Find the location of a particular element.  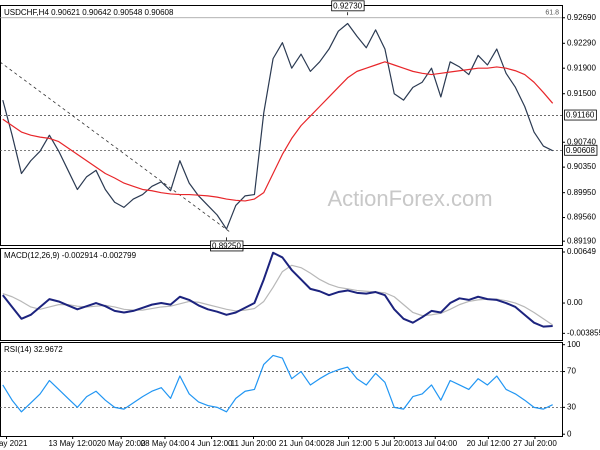

y-tick-label: 0.90740 is located at coordinates (581, 141).